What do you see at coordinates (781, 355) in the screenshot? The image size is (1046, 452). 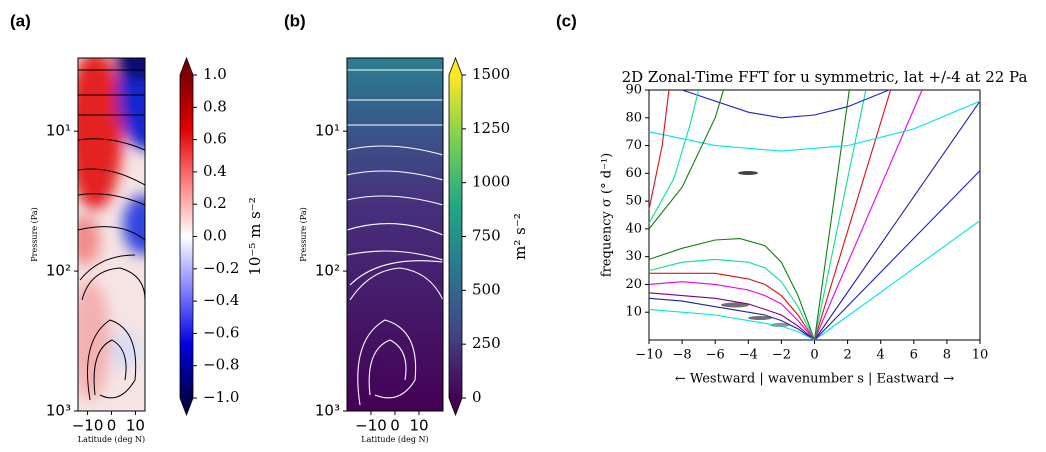 I see `x-tick-label: −2` at bounding box center [781, 355].